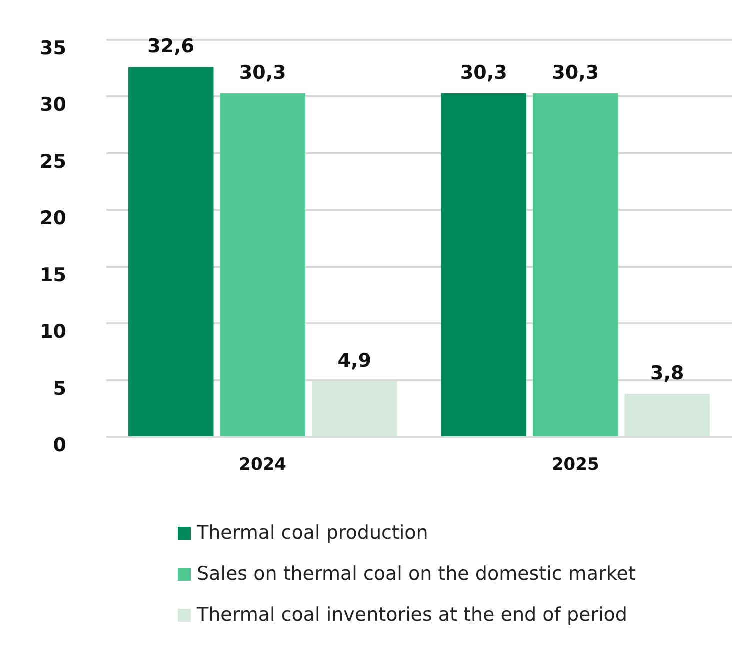 This screenshot has height=661, width=746. I want to click on legend-label: Sales on thermal coal on the domestic market, so click(416, 574).